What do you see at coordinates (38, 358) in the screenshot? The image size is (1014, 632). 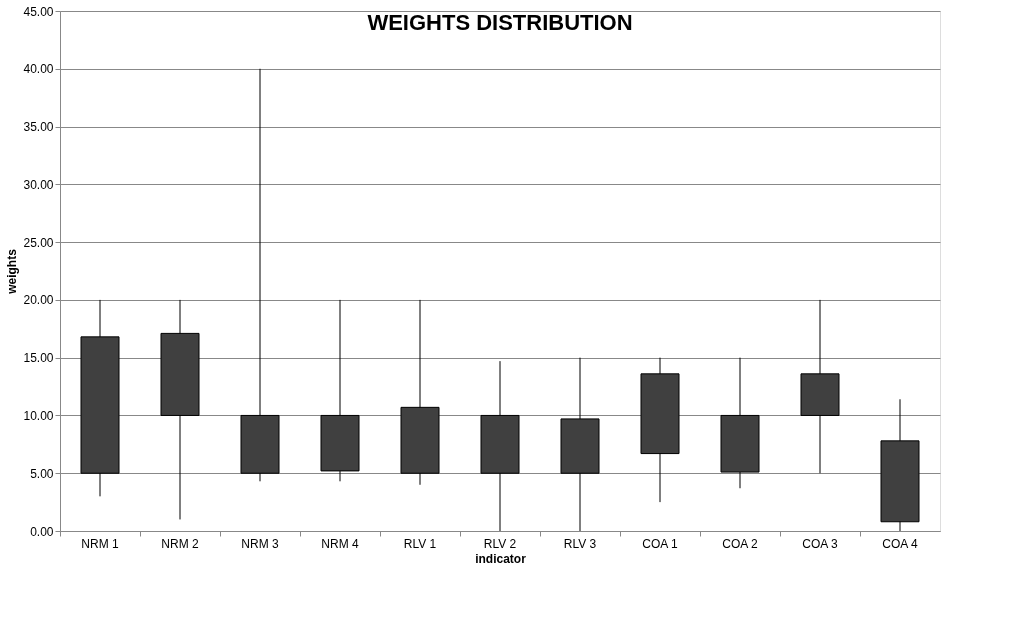 I see `y-tick-label: 15.00` at bounding box center [38, 358].